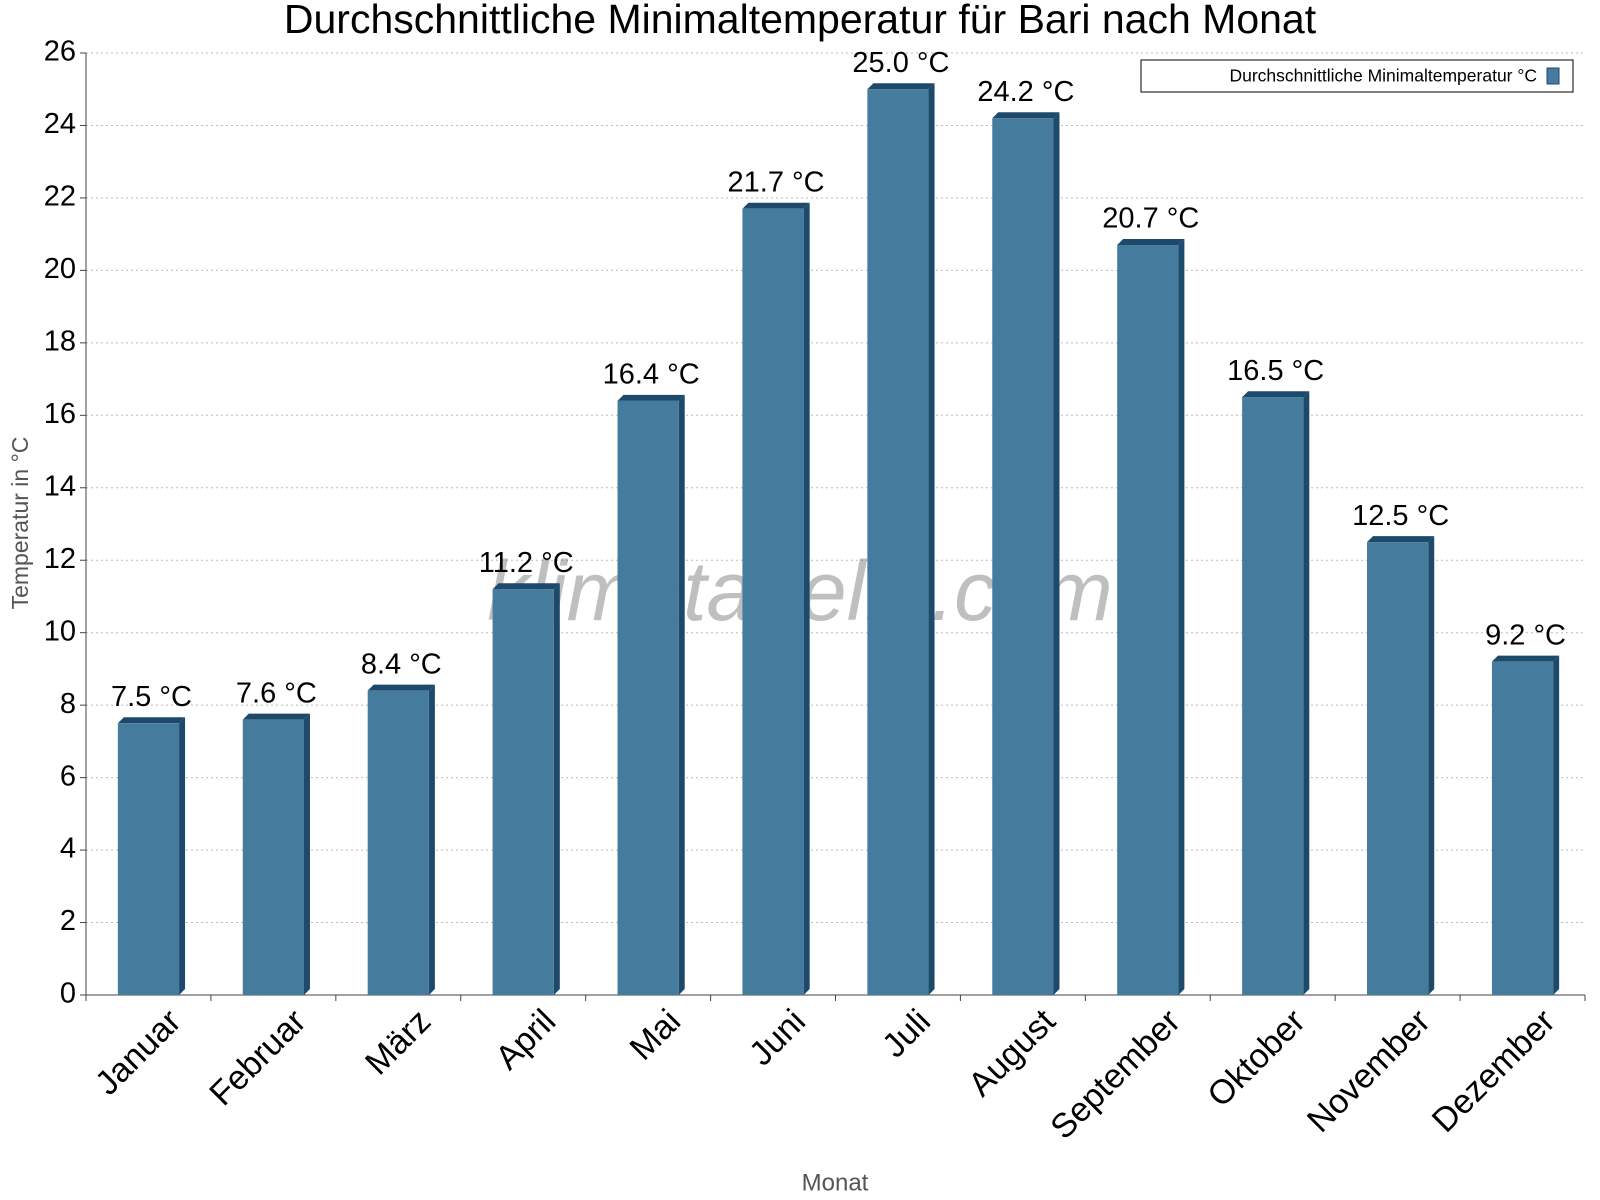 The width and height of the screenshot is (1600, 1200). I want to click on x-tick-label: Juli, so click(906, 1033).